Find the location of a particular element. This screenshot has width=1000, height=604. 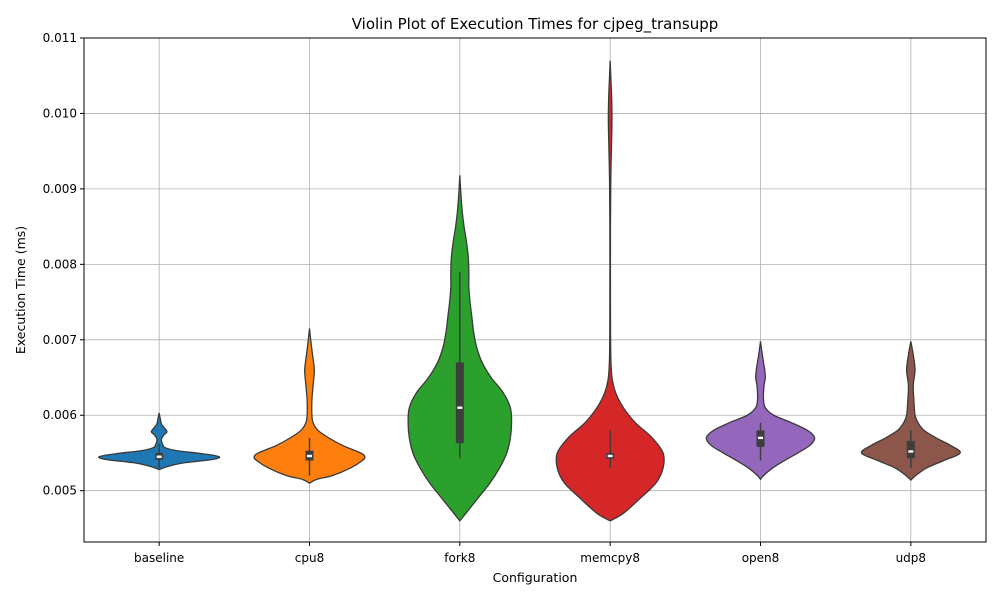

x-tick-label: memcpy8 is located at coordinates (610, 558).